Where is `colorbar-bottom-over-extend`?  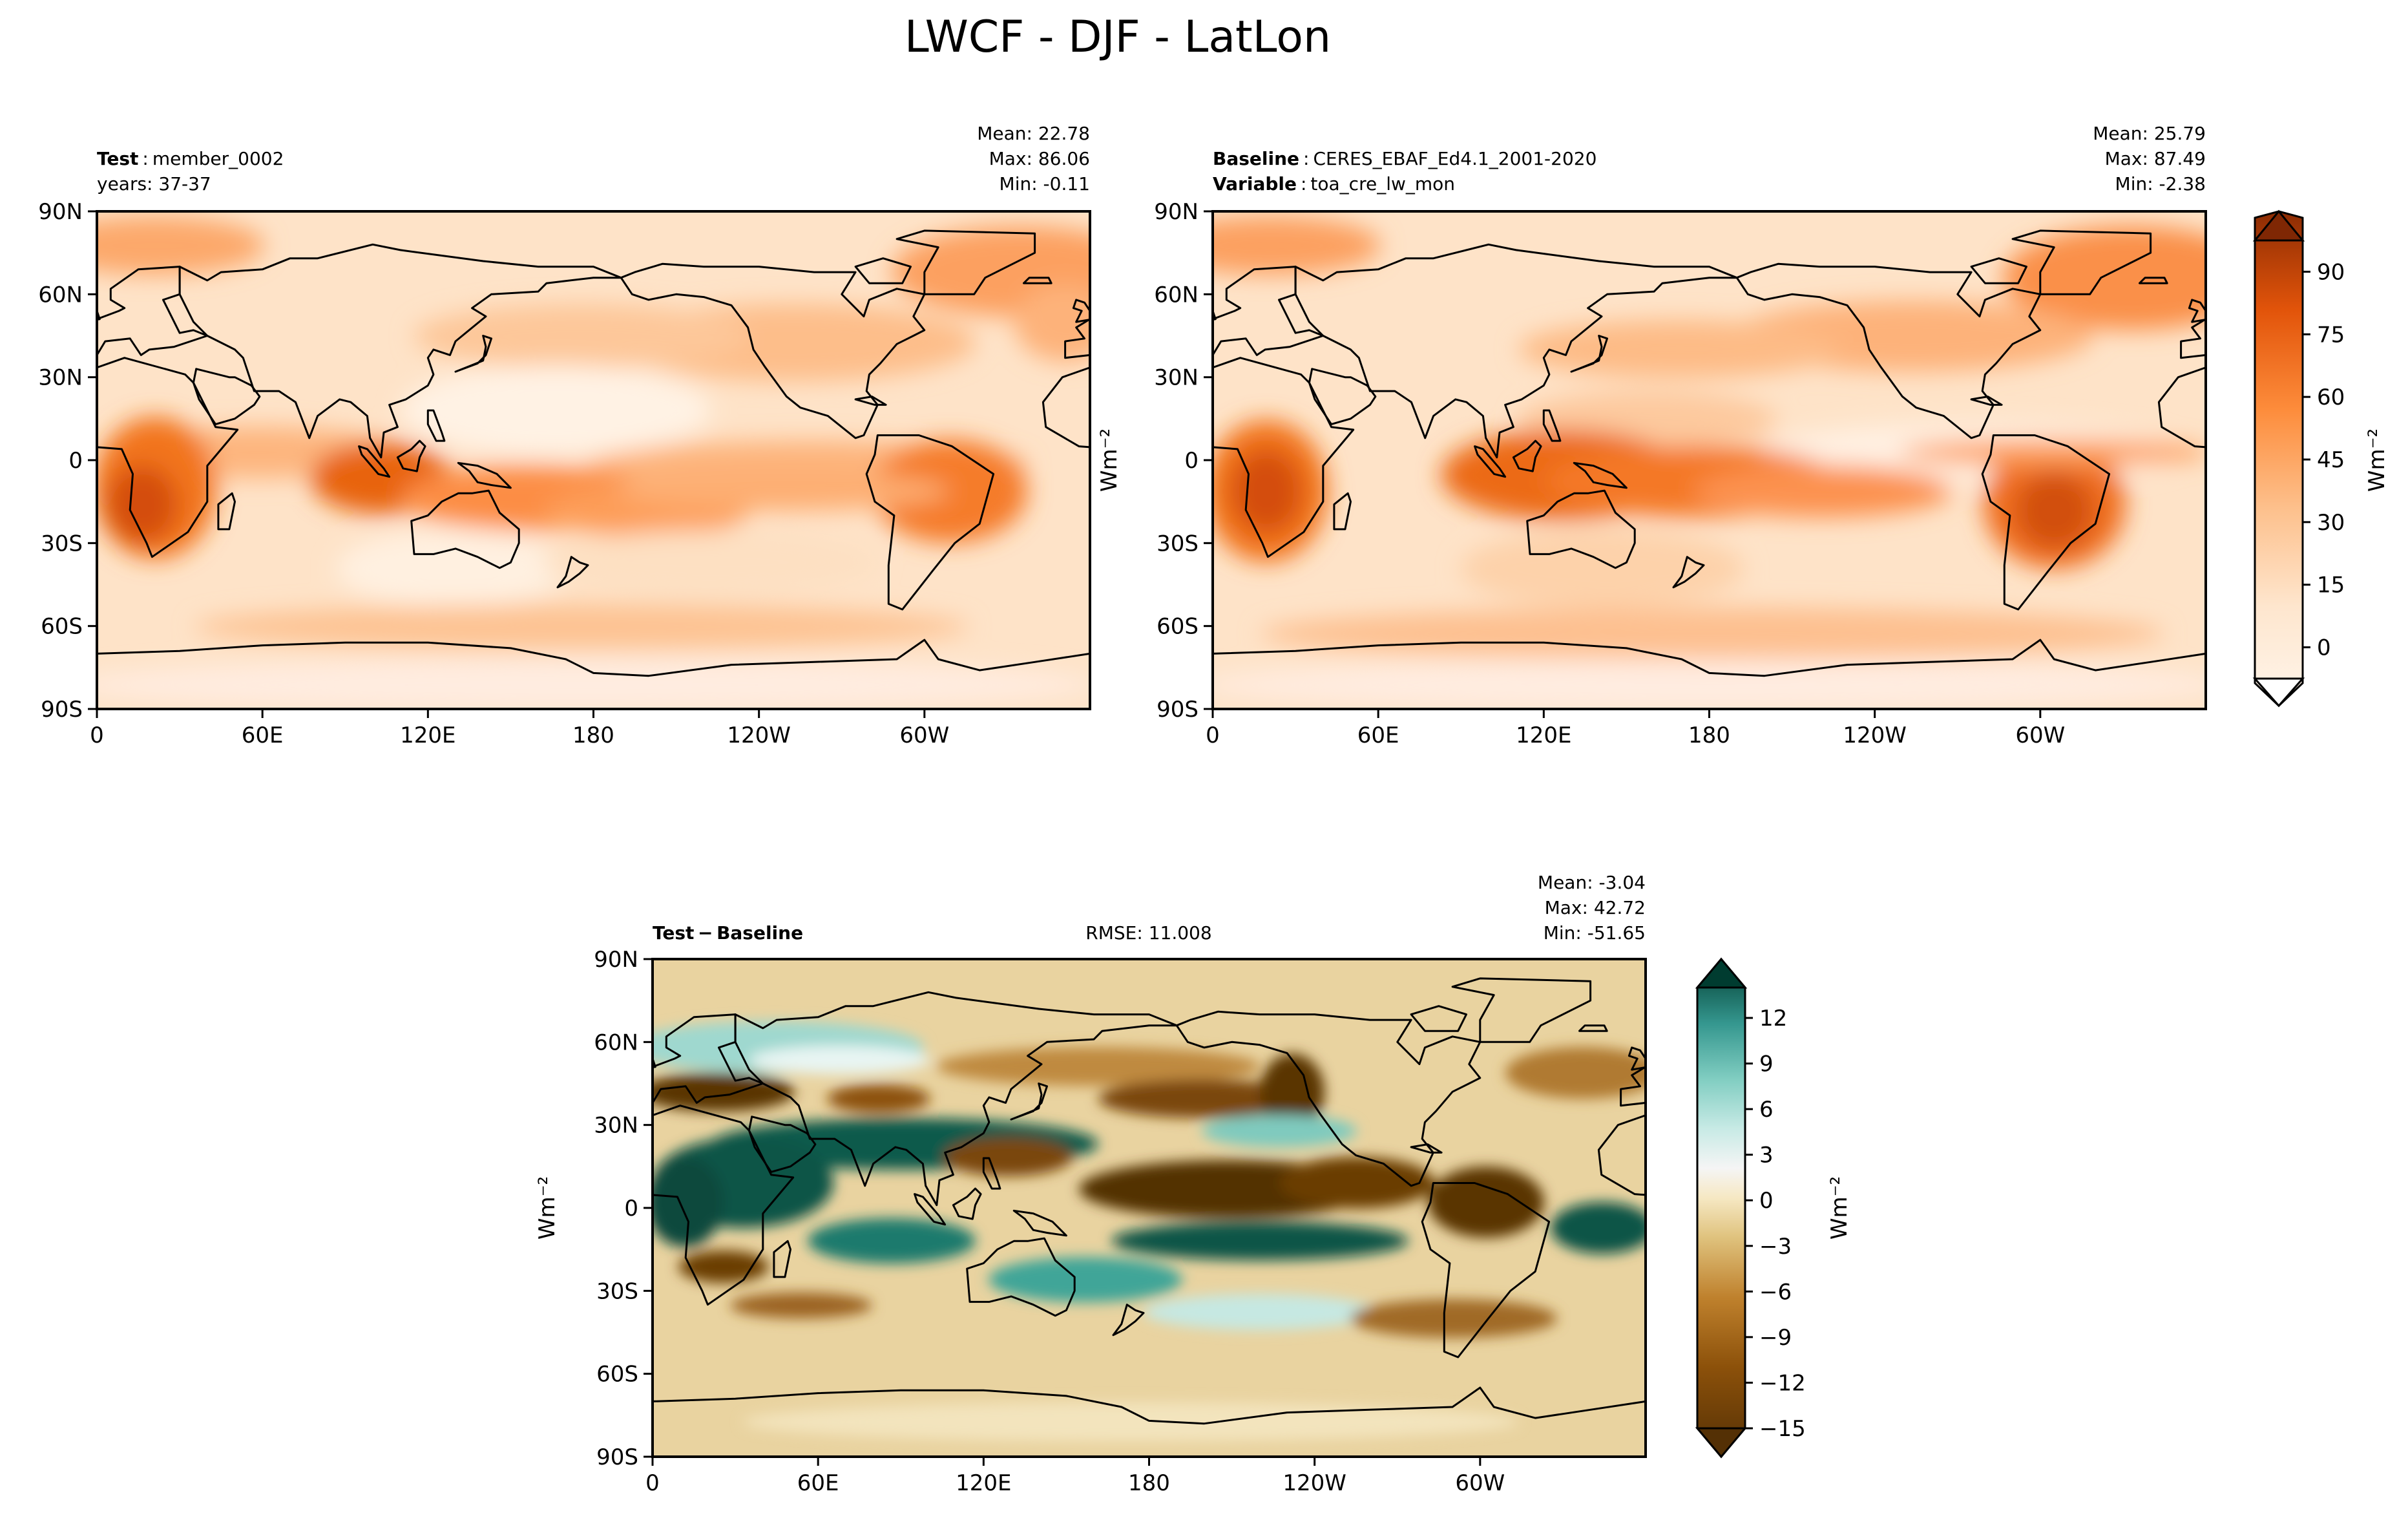
colorbar-bottom-over-extend is located at coordinates (1722, 973).